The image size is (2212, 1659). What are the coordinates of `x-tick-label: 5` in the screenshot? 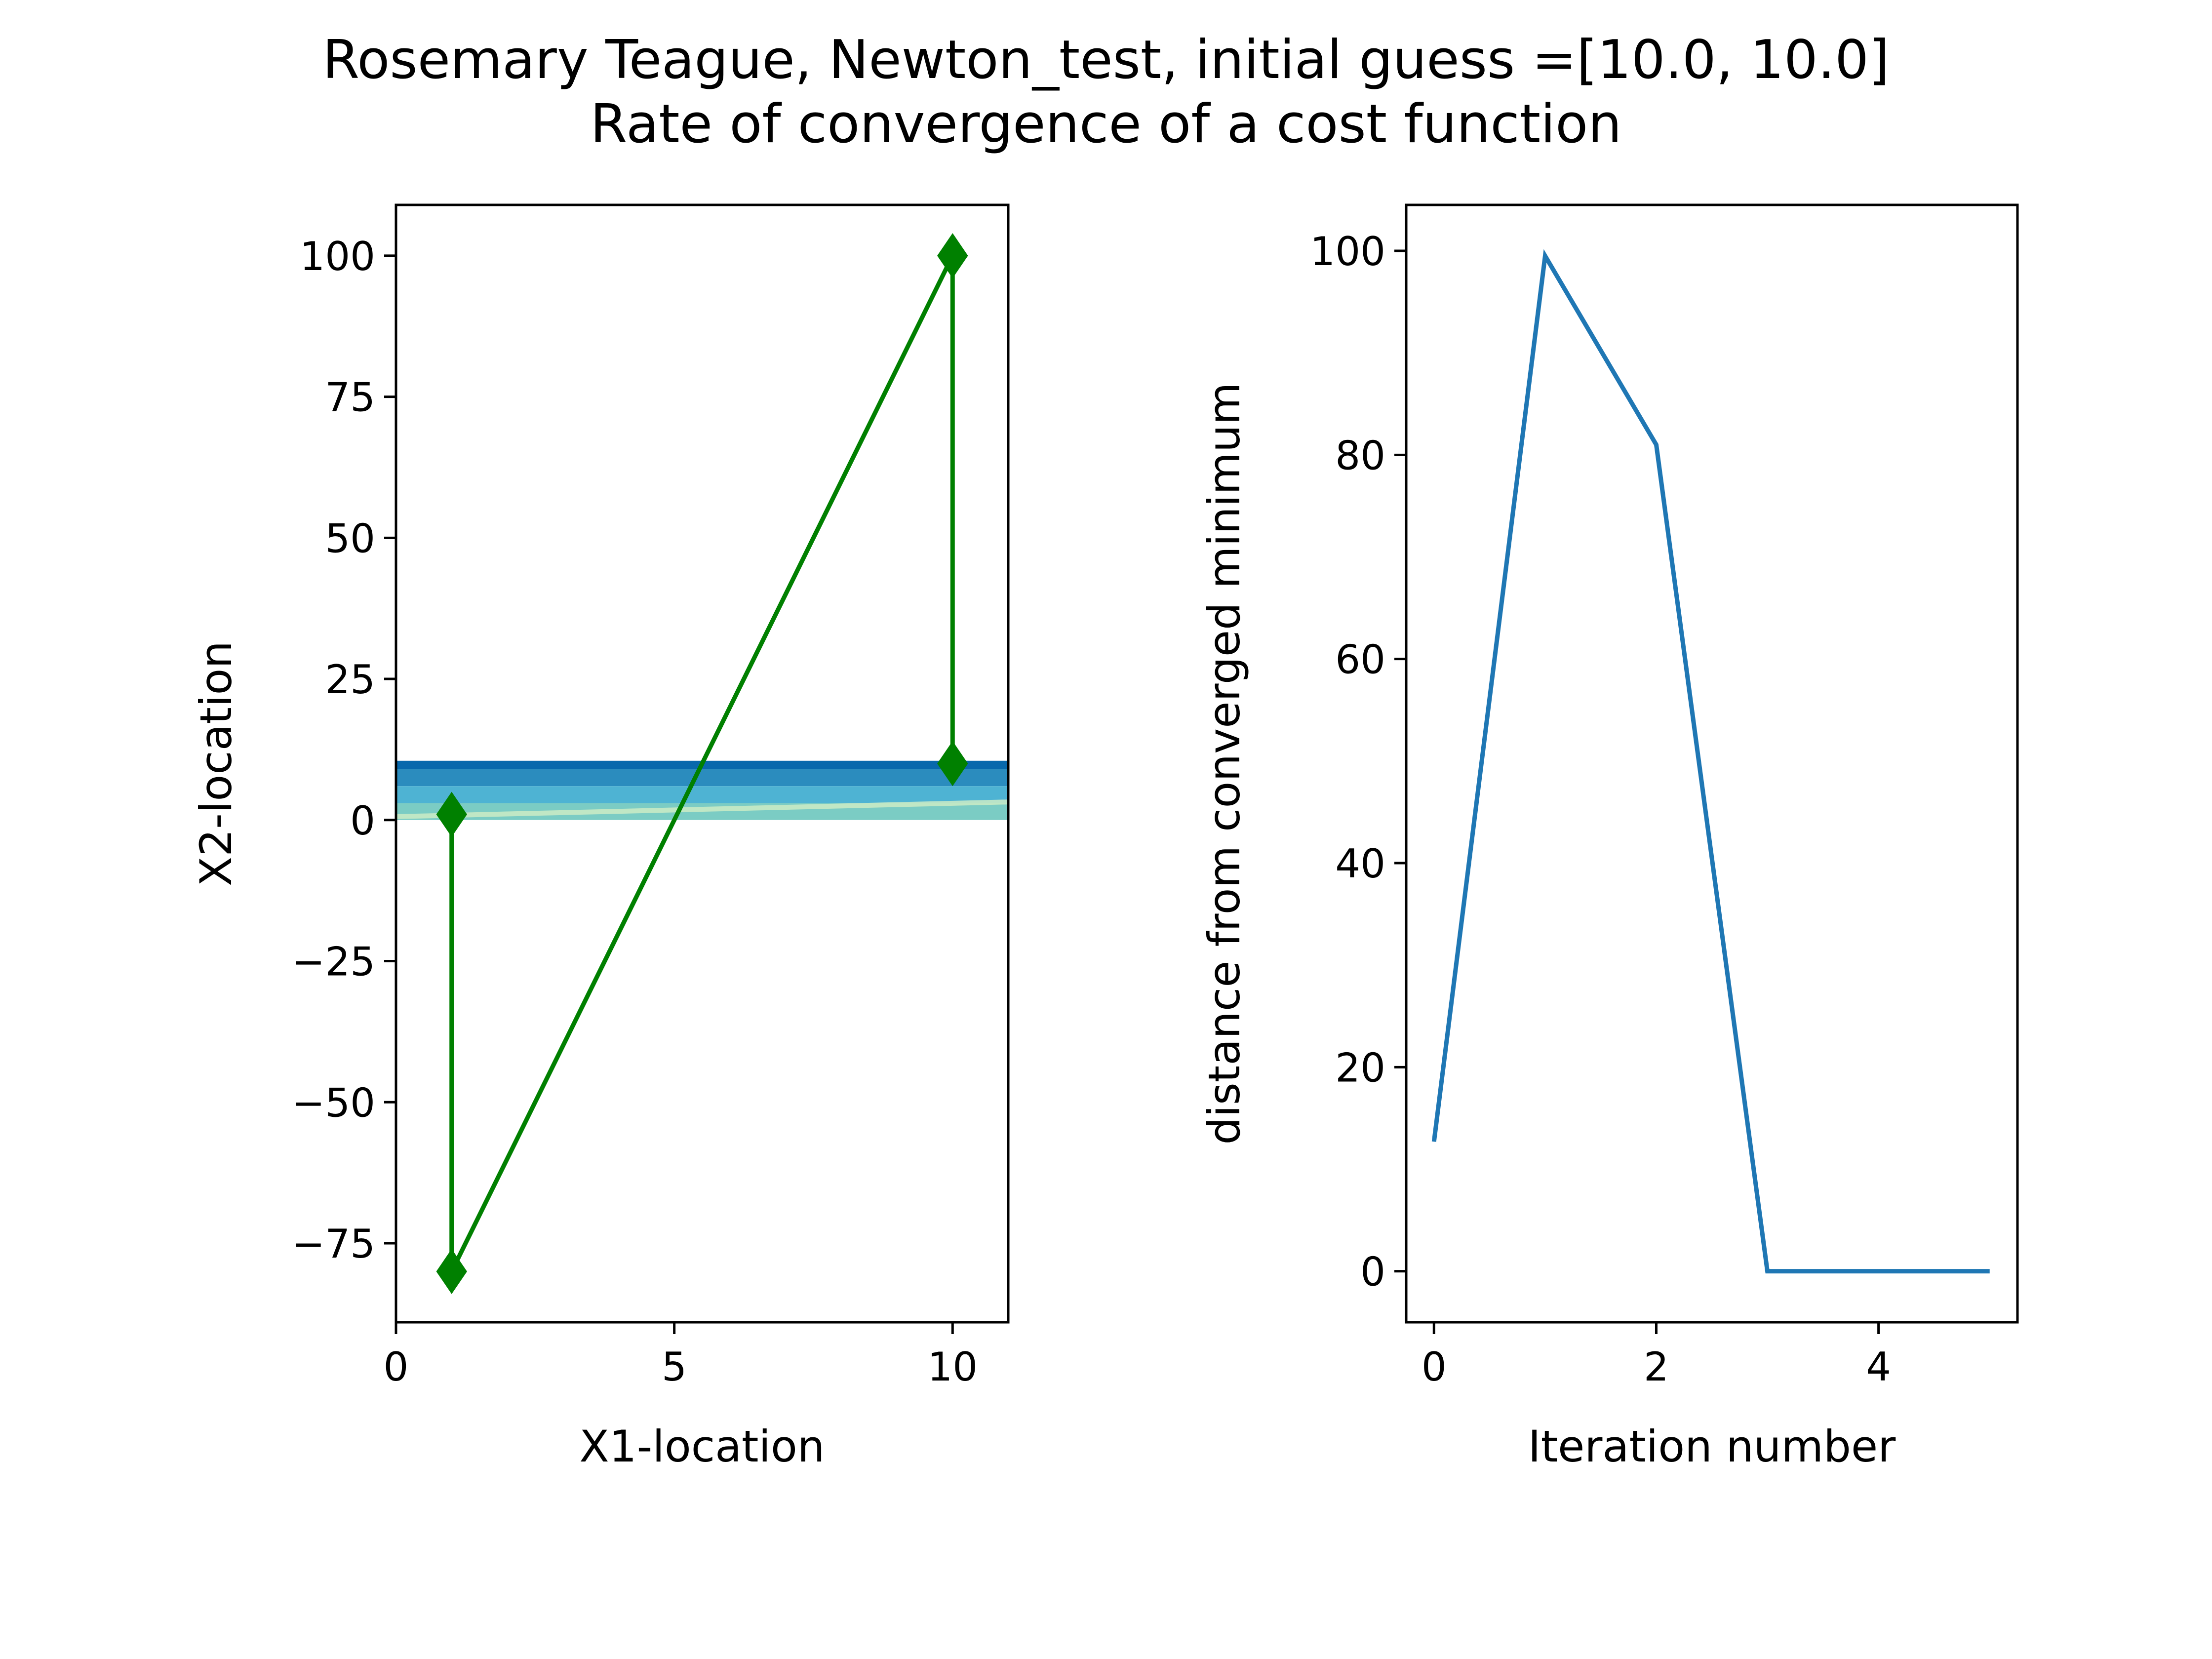 It's located at (675, 1367).